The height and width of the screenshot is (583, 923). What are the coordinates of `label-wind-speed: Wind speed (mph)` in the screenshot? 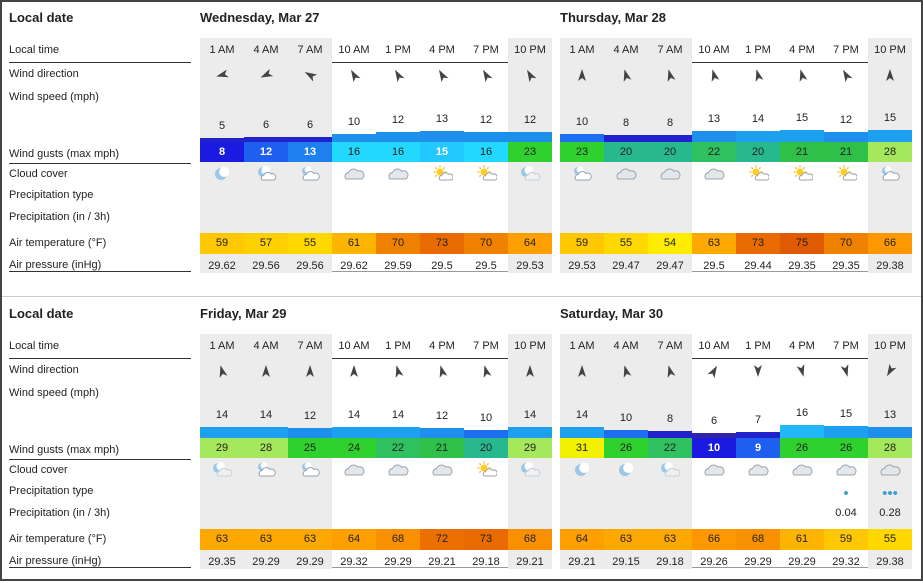 It's located at (54, 393).